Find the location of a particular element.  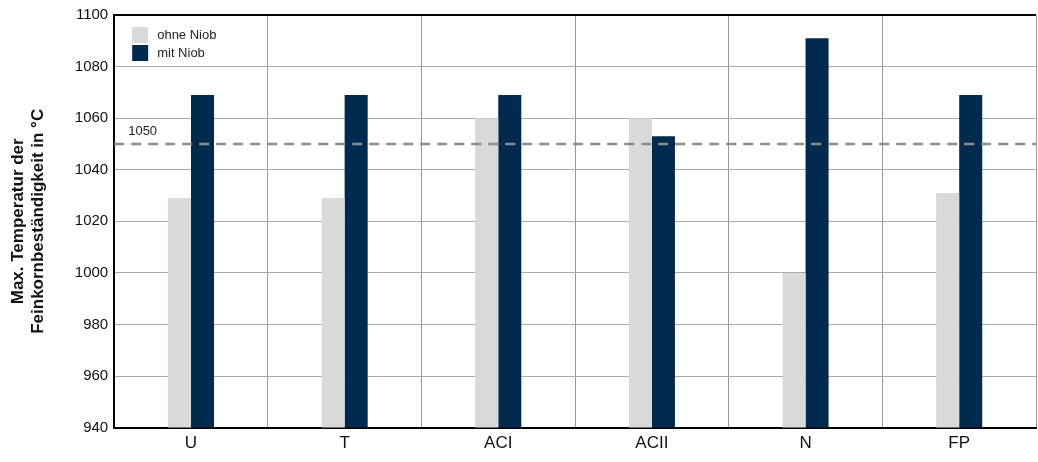

x-tick-label: U is located at coordinates (191, 443).